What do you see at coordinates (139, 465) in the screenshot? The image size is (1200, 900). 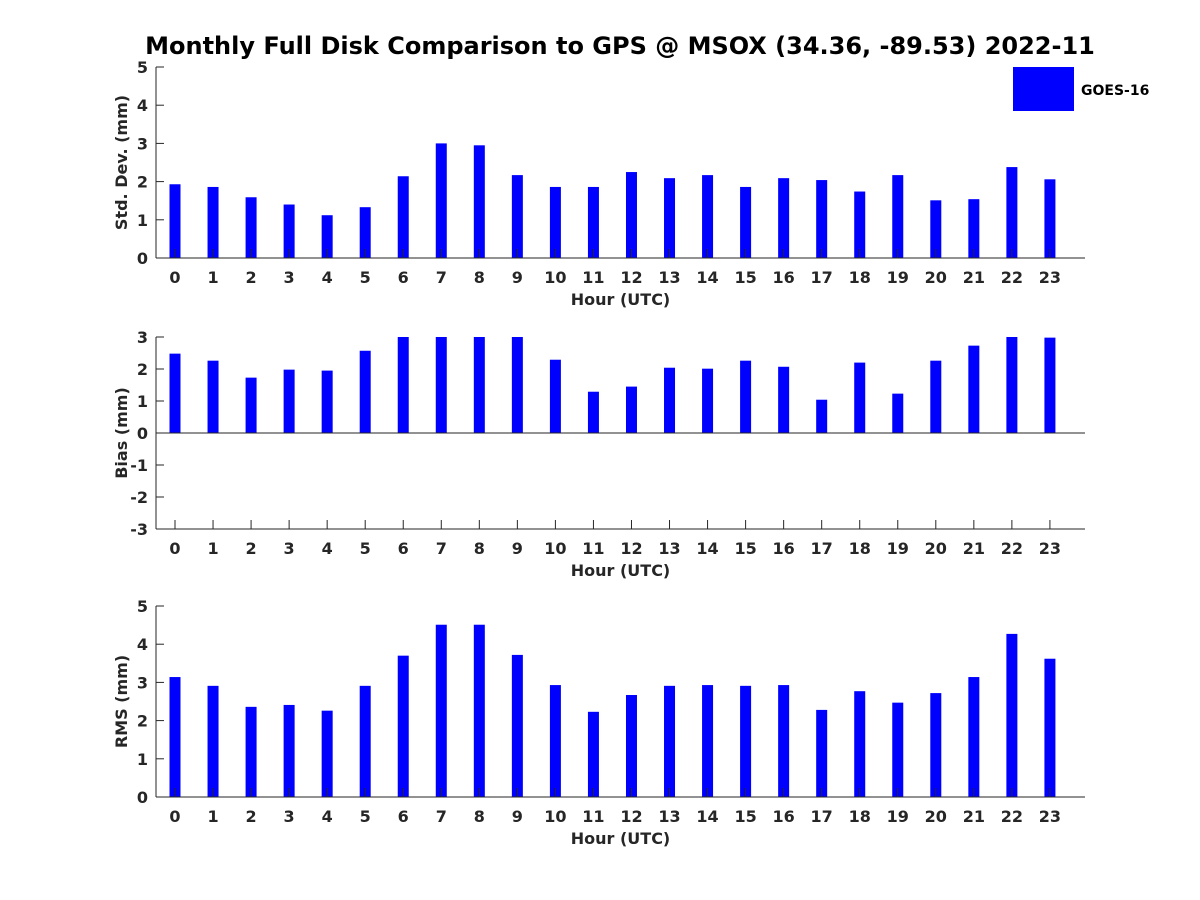 I see `y-tick-label: -1` at bounding box center [139, 465].